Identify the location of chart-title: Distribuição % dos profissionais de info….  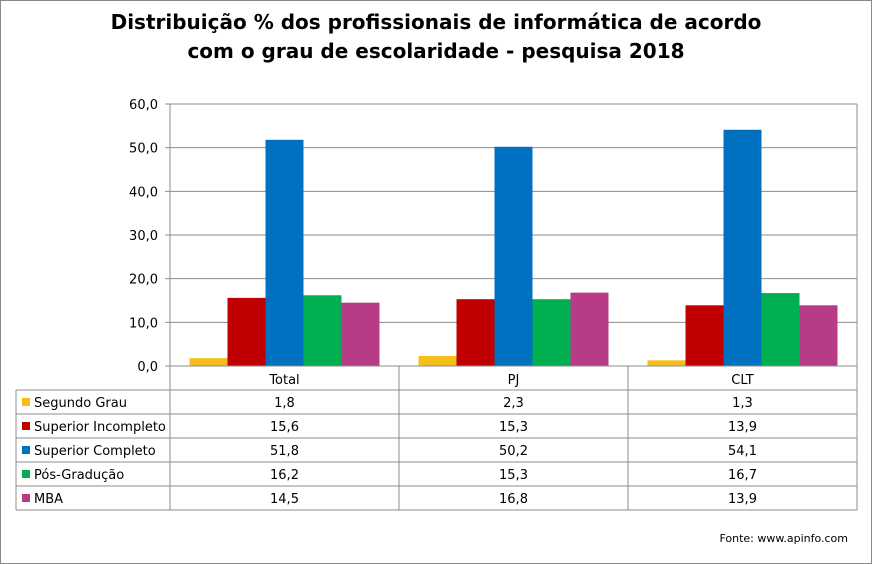
(436, 37).